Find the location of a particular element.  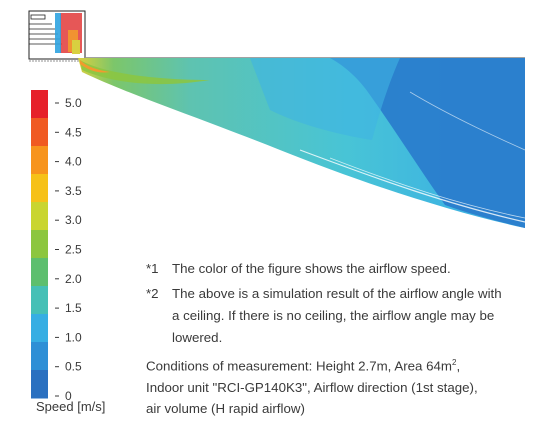

note-2-text-line-3: lowered. is located at coordinates (197, 337).